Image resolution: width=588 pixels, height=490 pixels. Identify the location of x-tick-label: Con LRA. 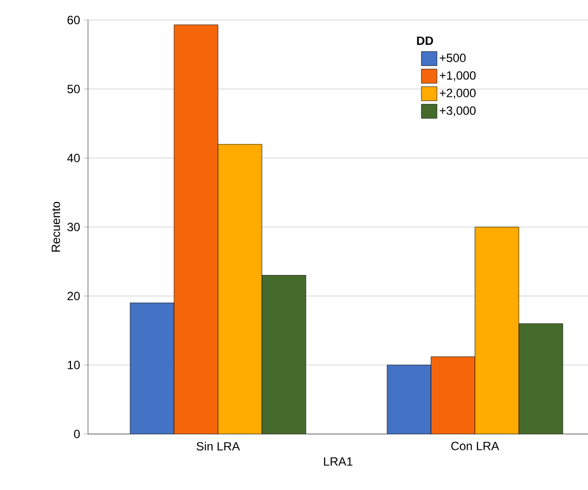
(475, 446).